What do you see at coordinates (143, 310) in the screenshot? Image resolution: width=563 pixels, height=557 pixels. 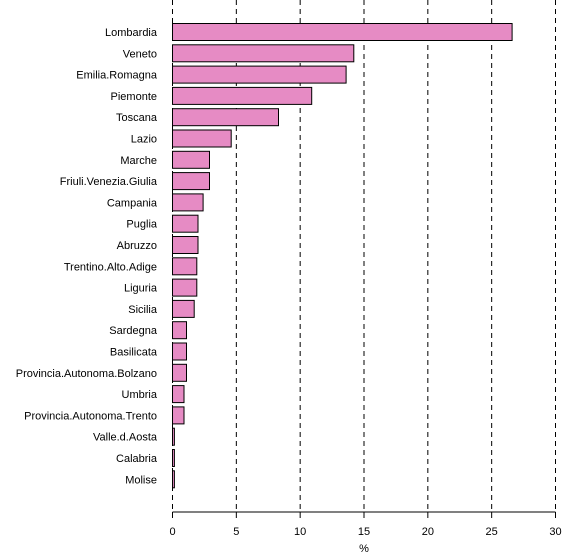 I see `category-label: Sicilia` at bounding box center [143, 310].